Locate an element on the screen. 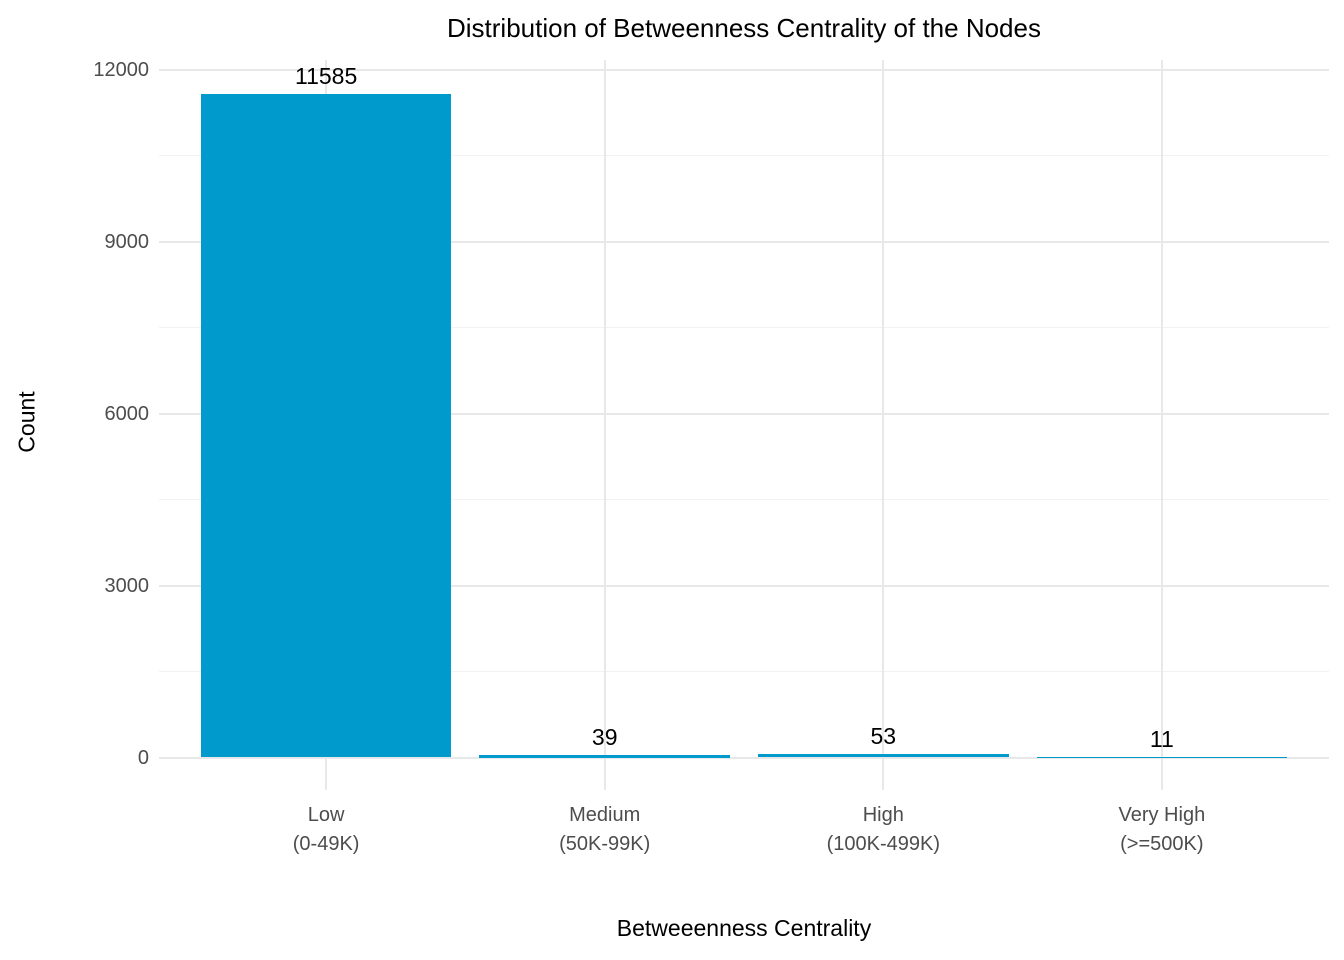 This screenshot has height=960, width=1344. bar-value-label: 53 is located at coordinates (883, 736).